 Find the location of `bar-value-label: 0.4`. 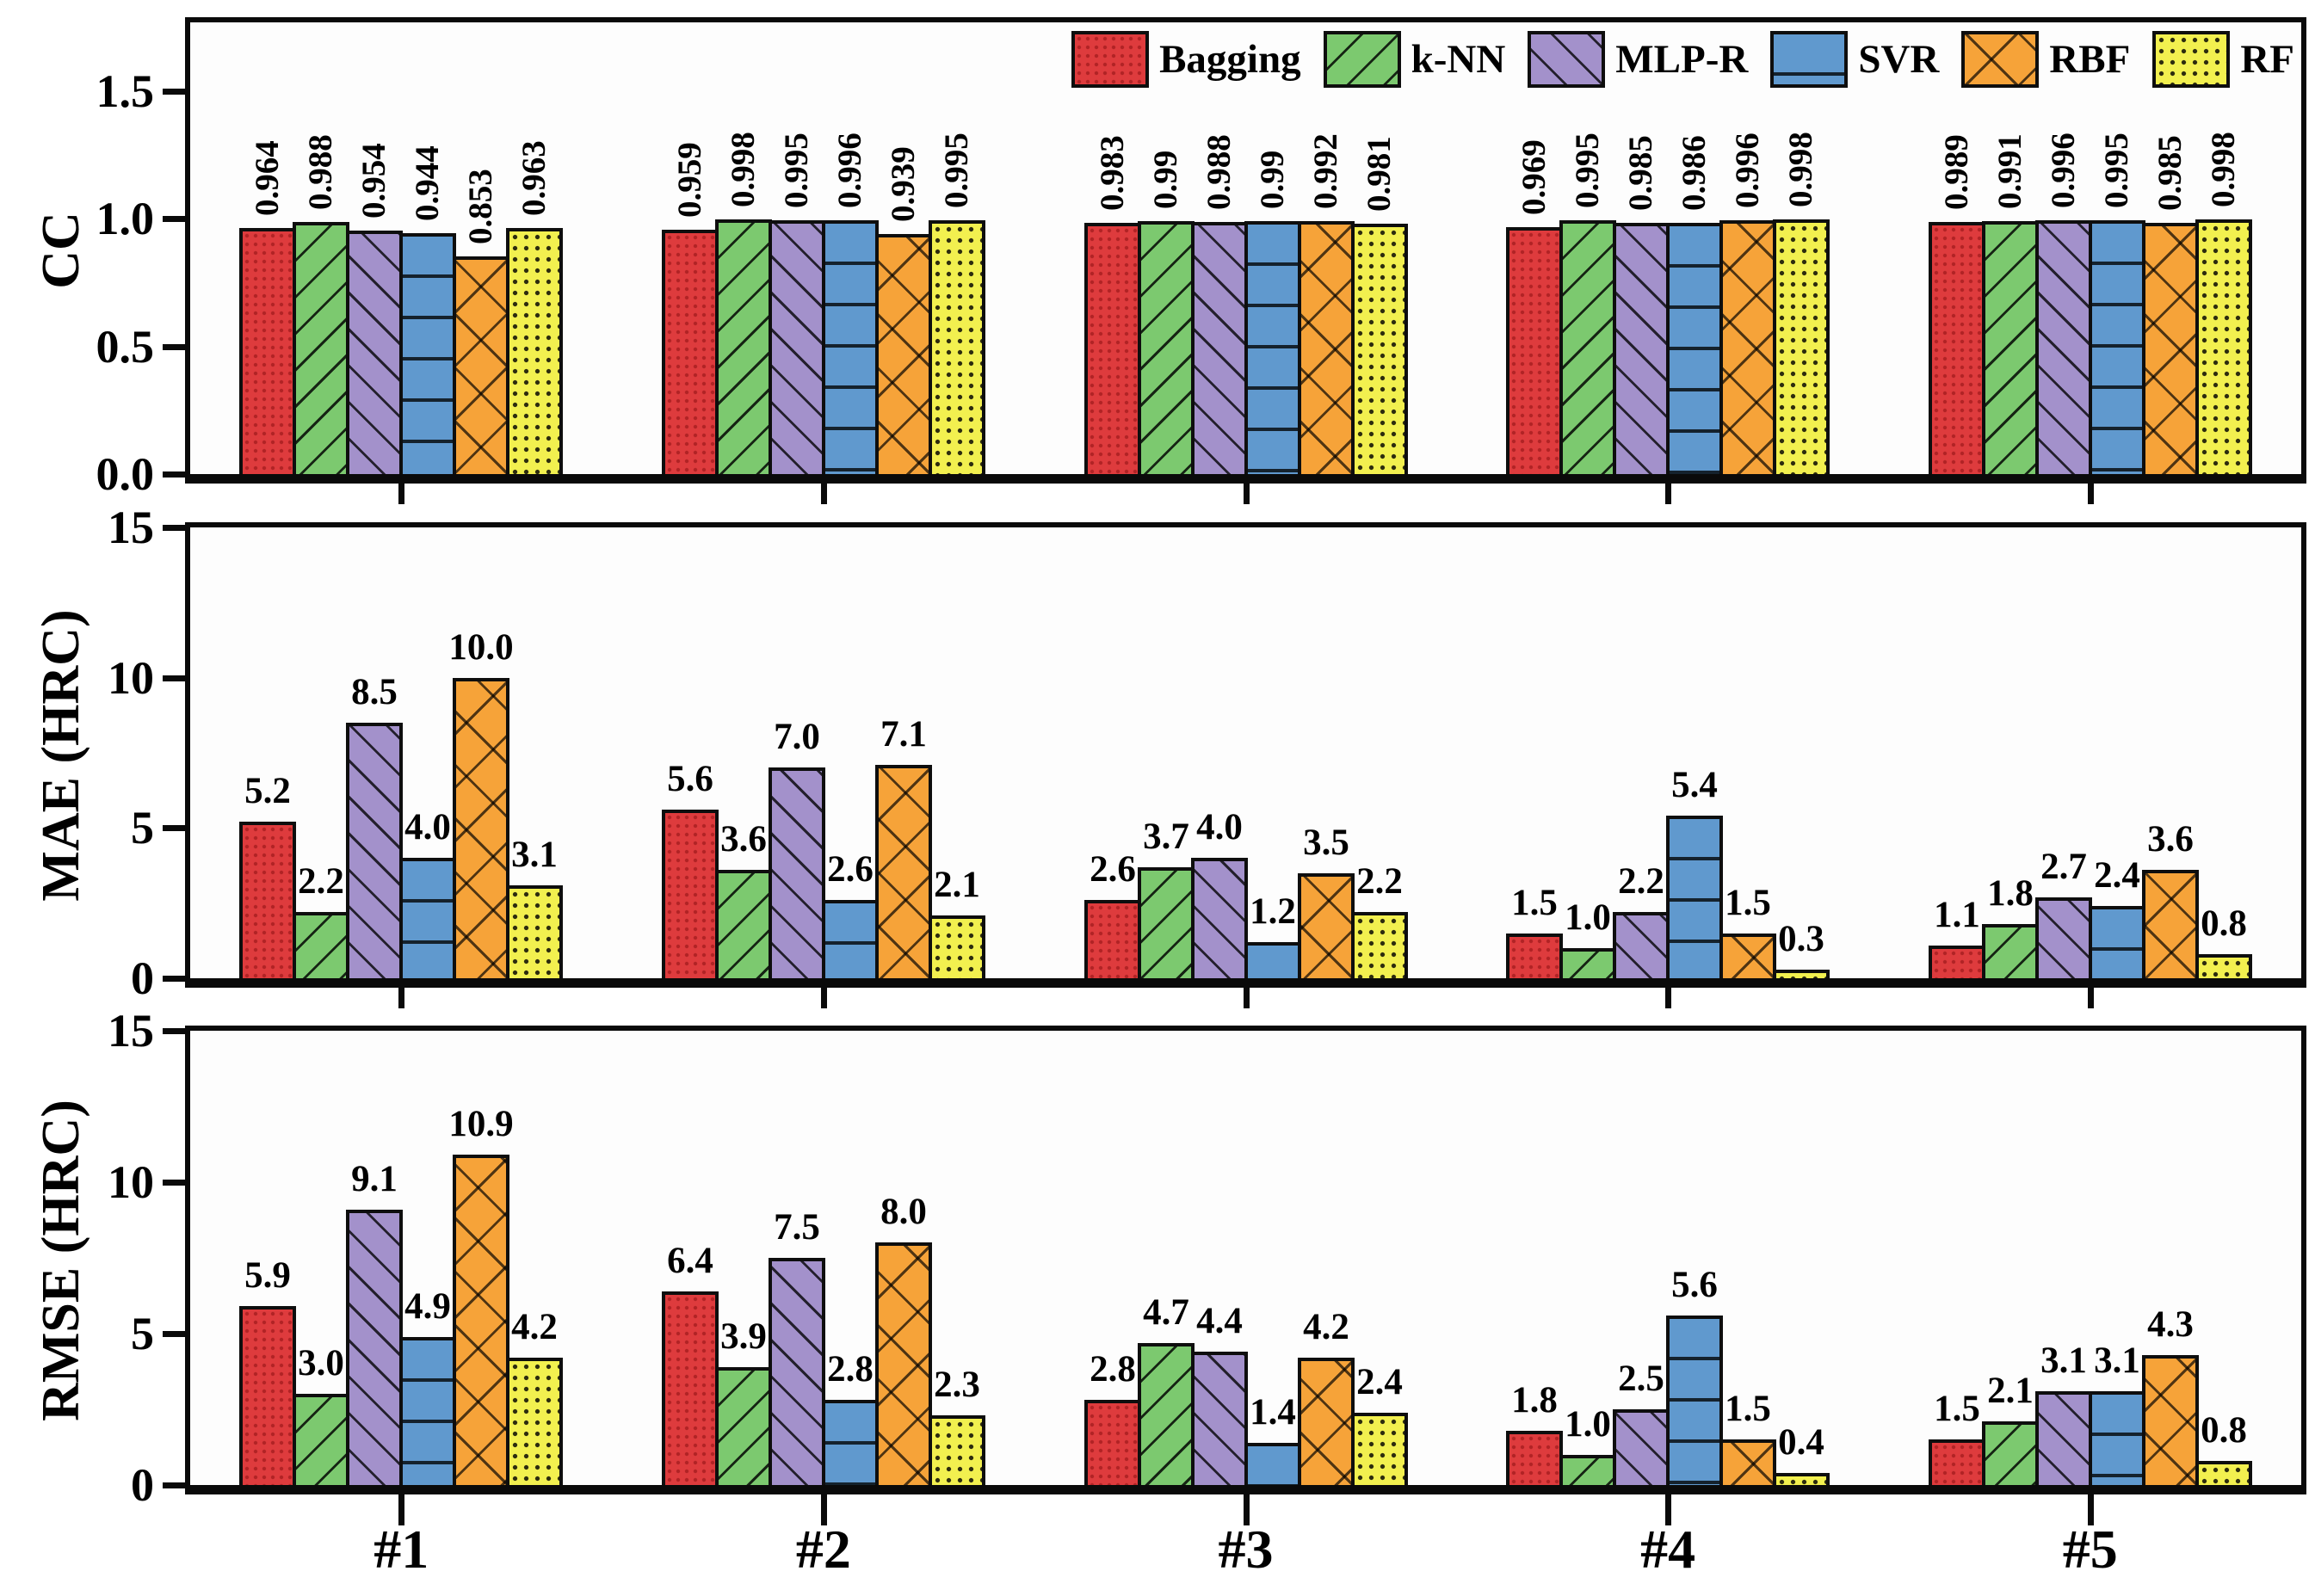

bar-value-label: 0.4 is located at coordinates (1801, 1442).